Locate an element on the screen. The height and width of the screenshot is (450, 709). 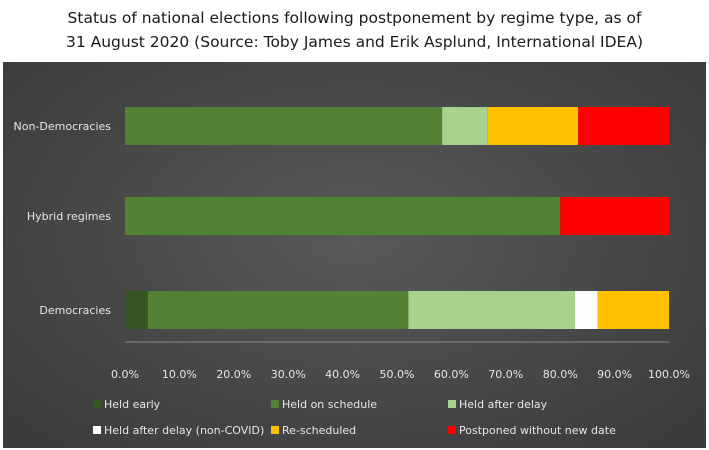
legend-label: Postponed without new date is located at coordinates (537, 430).